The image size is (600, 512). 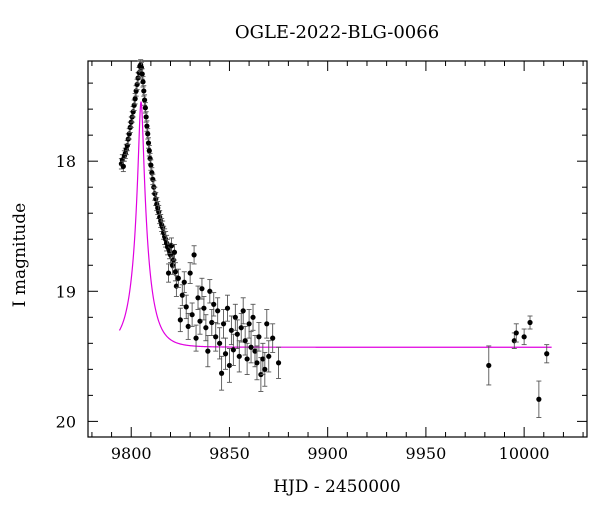 I want to click on x-tick-label: 9850, so click(x=229, y=453).